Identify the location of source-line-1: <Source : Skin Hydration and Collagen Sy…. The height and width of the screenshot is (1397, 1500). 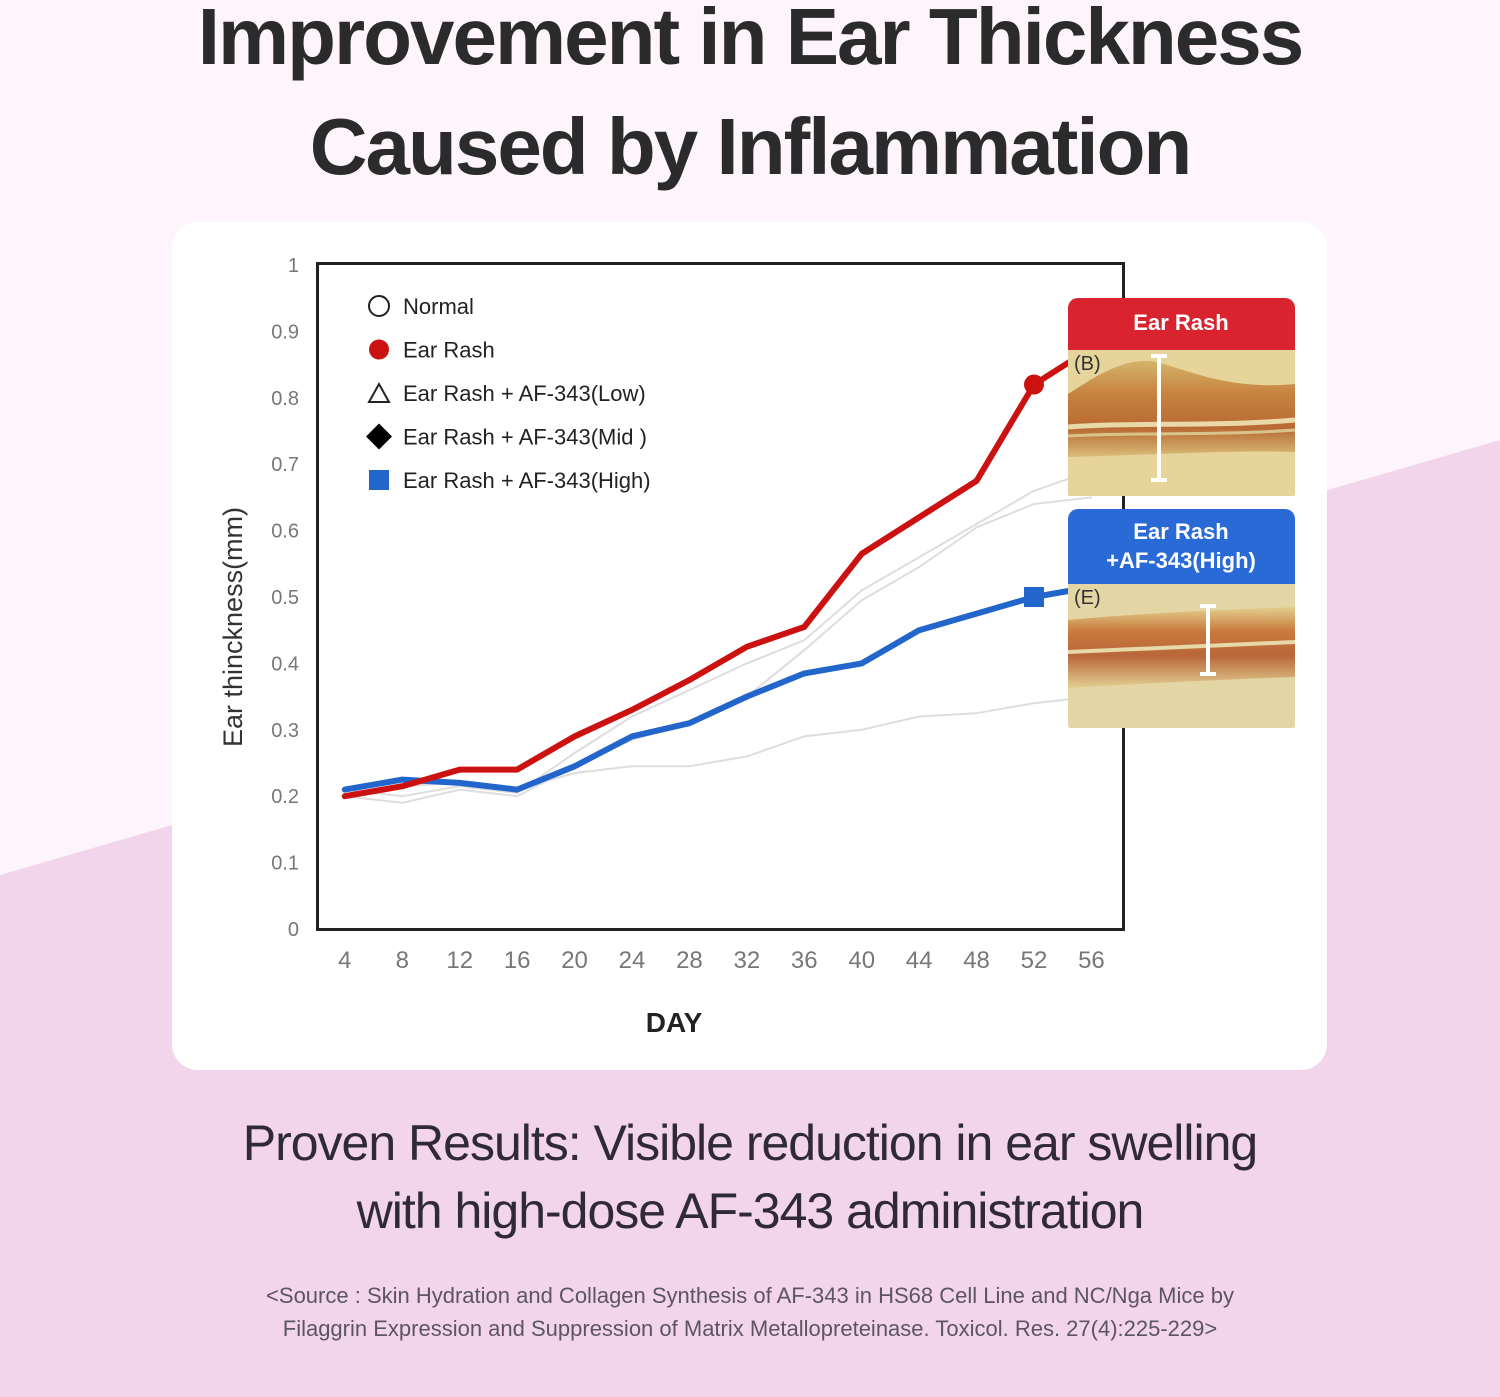
(750, 1295).